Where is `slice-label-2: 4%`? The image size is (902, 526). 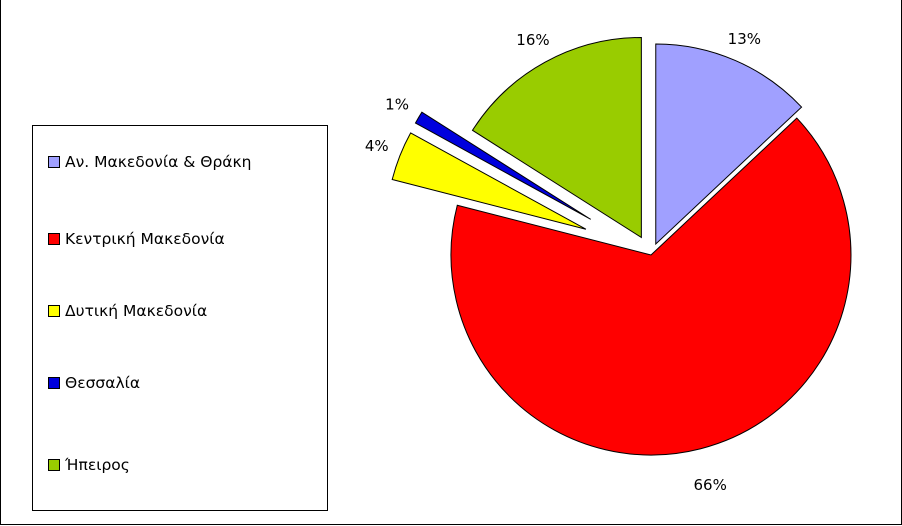 slice-label-2: 4% is located at coordinates (377, 146).